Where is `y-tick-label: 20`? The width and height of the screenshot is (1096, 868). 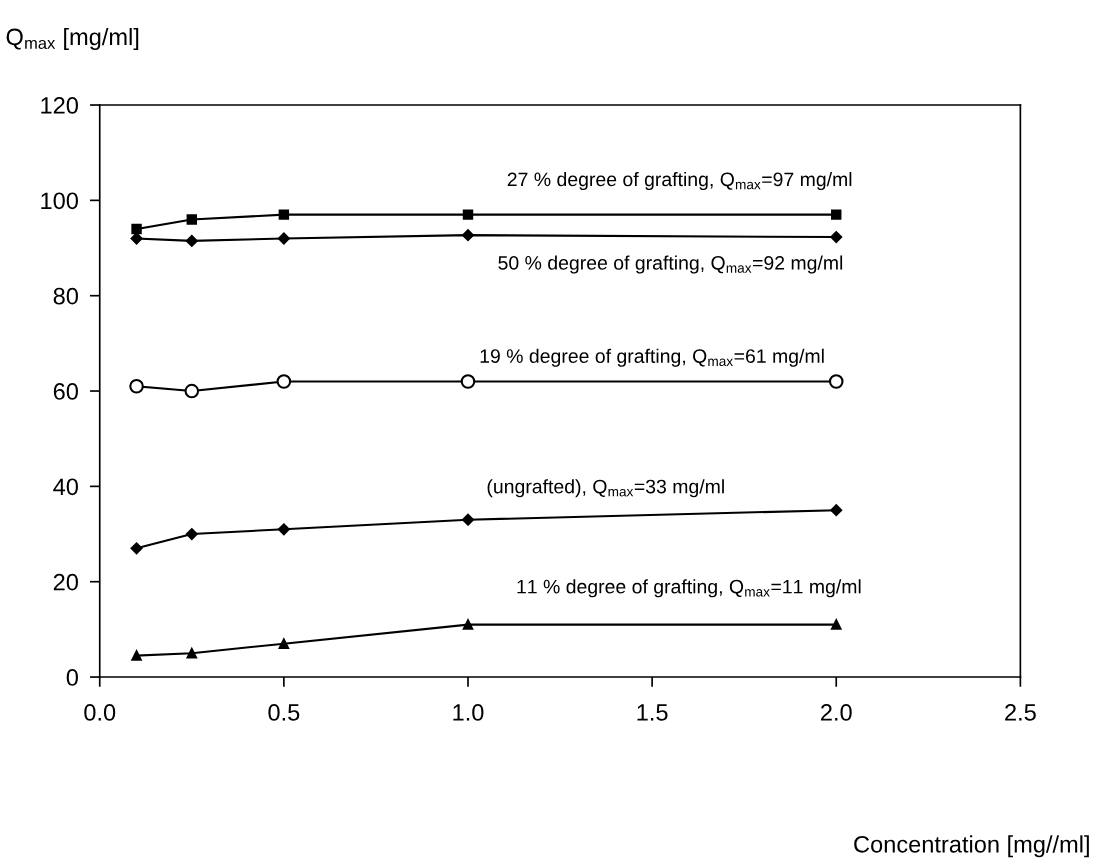 y-tick-label: 20 is located at coordinates (65, 582).